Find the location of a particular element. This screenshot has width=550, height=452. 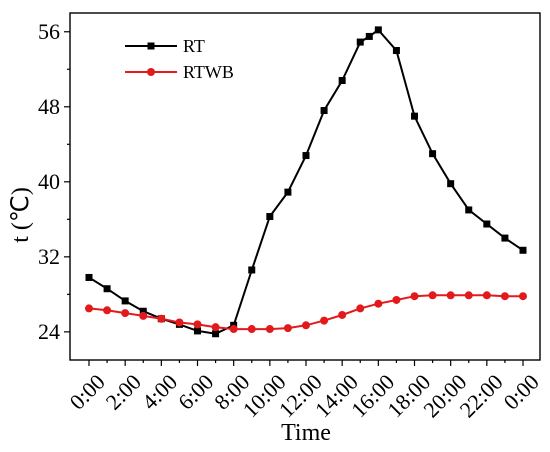

x-tick-label: 4:00 is located at coordinates (159, 391).